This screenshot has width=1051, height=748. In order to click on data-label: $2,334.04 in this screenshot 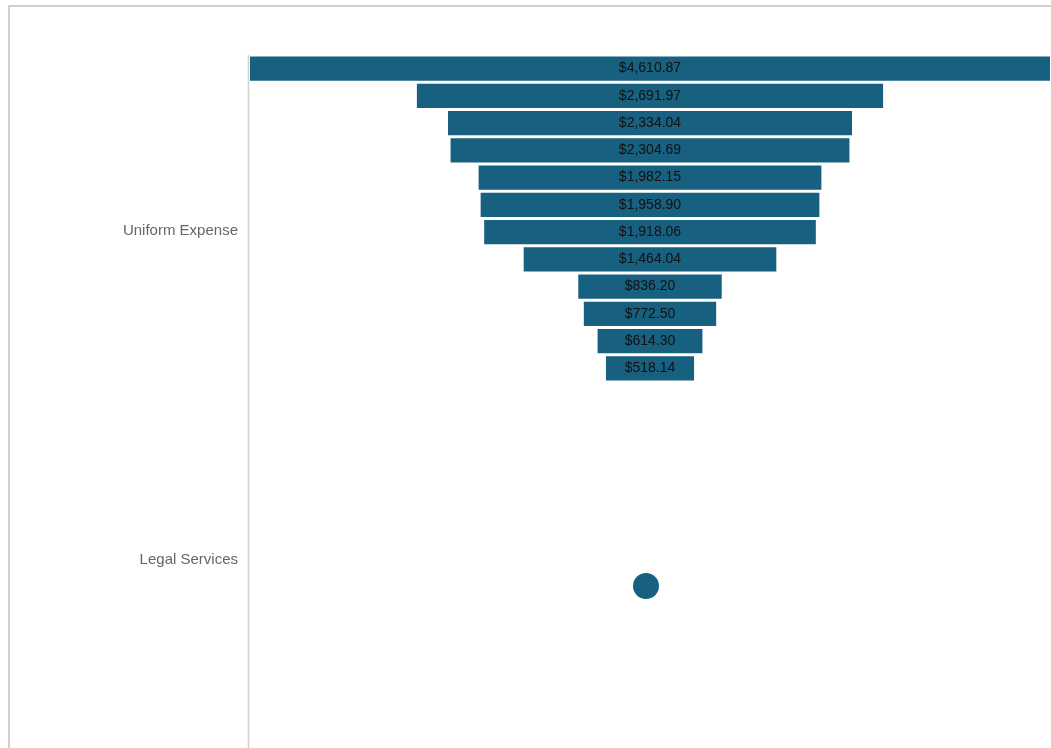, I will do `click(650, 121)`.